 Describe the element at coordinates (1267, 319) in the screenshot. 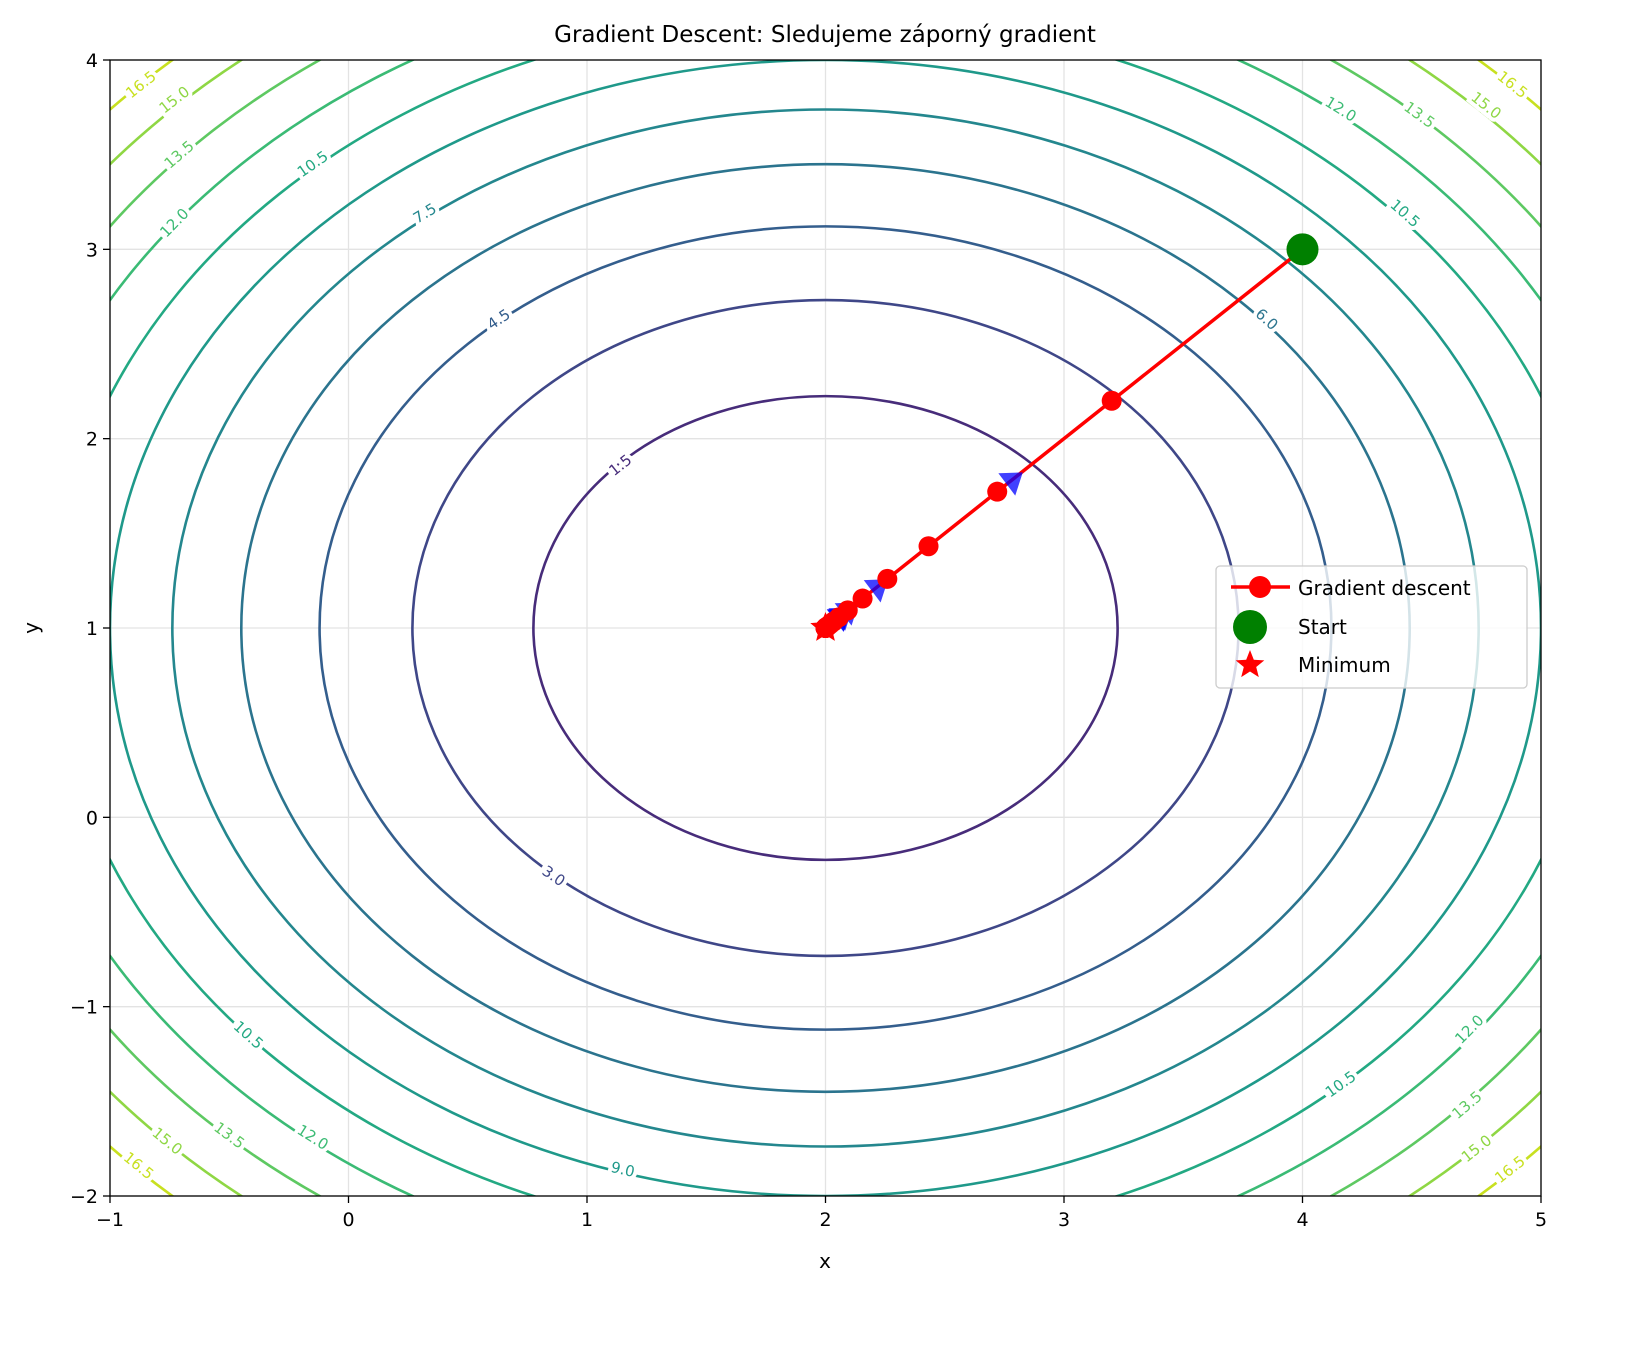

I see `contour-label: 6.0` at that location.